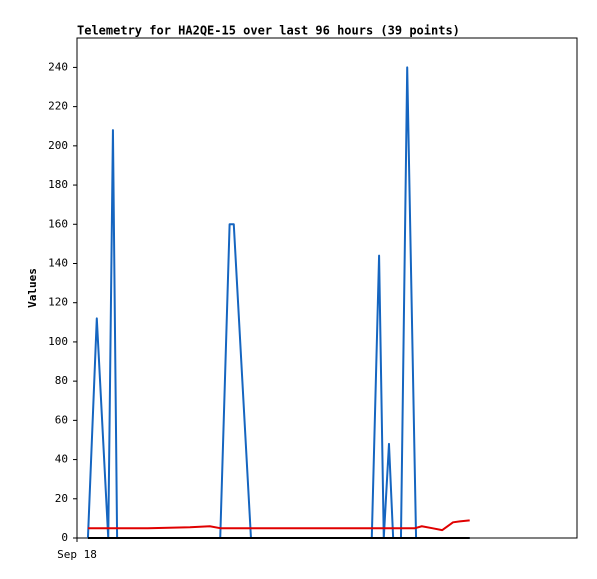  I want to click on y-tick-label: 220, so click(58, 106).